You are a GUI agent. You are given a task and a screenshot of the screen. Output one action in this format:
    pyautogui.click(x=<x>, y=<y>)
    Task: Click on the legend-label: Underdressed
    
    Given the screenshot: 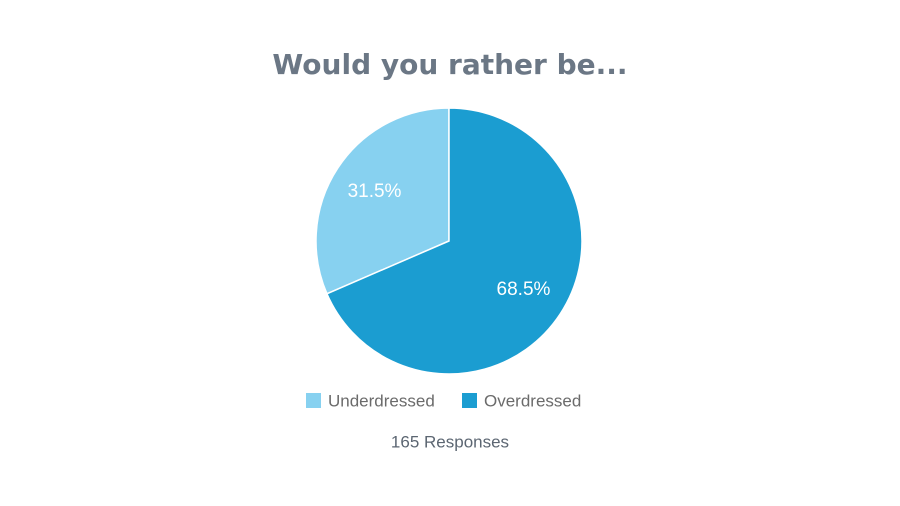 What is the action you would take?
    pyautogui.click(x=381, y=400)
    